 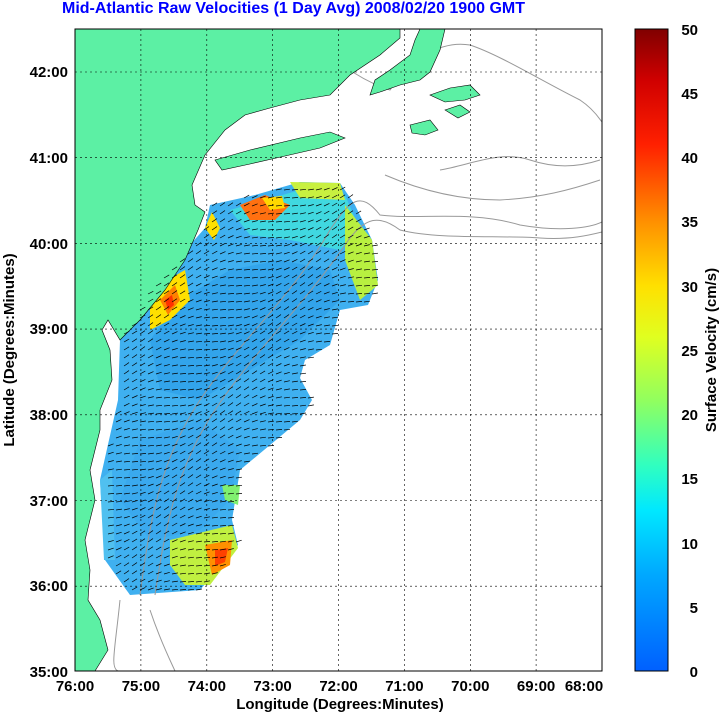 What do you see at coordinates (689, 94) in the screenshot?
I see `colorbar-tick-label: 45` at bounding box center [689, 94].